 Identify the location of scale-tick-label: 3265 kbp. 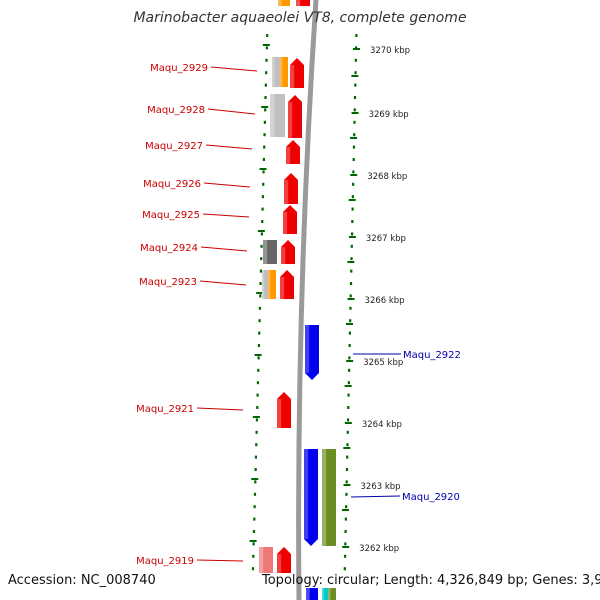
(383, 363).